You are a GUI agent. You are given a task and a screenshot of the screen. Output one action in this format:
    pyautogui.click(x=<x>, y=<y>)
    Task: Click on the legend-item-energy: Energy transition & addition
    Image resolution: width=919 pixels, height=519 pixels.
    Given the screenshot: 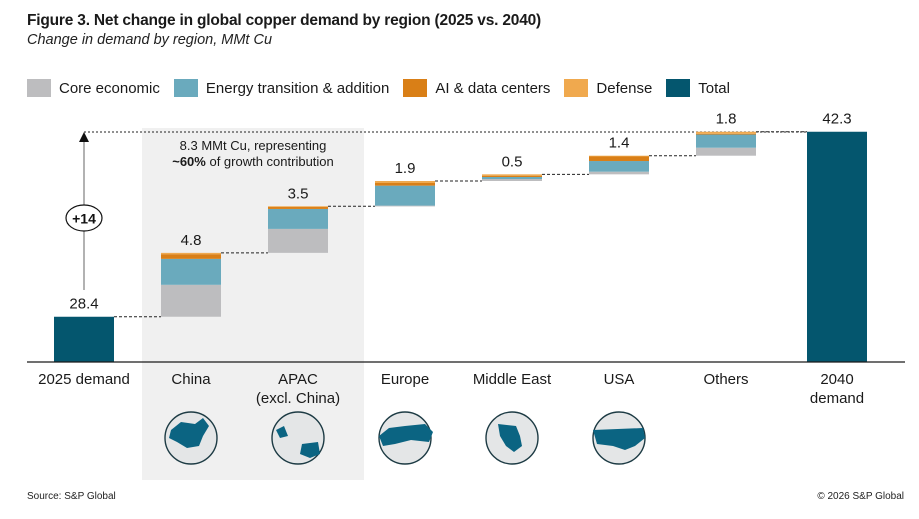 What is the action you would take?
    pyautogui.click(x=281, y=88)
    